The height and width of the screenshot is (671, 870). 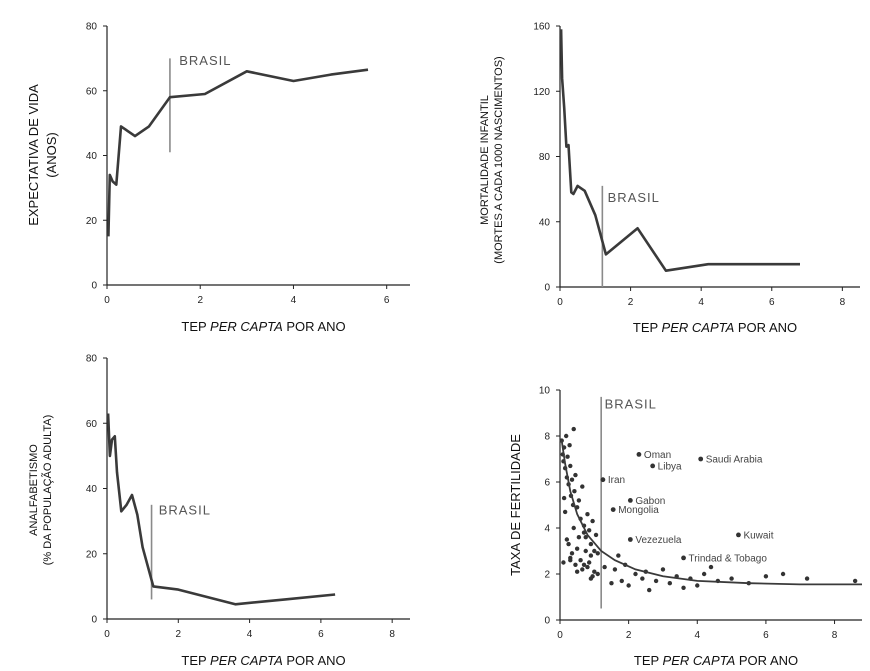 I want to click on y-tick-label: 6, so click(x=547, y=483).